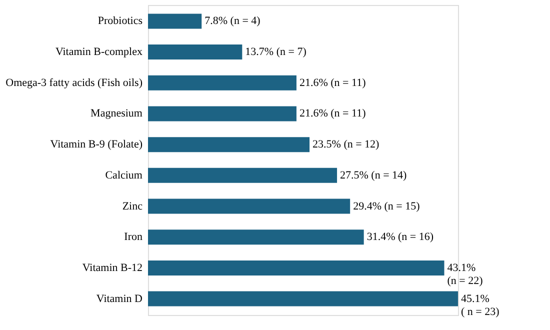  I want to click on data-label: 23.5% (n = 12), so click(346, 144).